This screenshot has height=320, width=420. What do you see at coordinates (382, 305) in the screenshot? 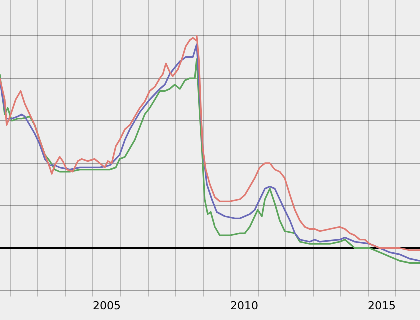
I see `x-tick-label: 2015` at bounding box center [382, 305].